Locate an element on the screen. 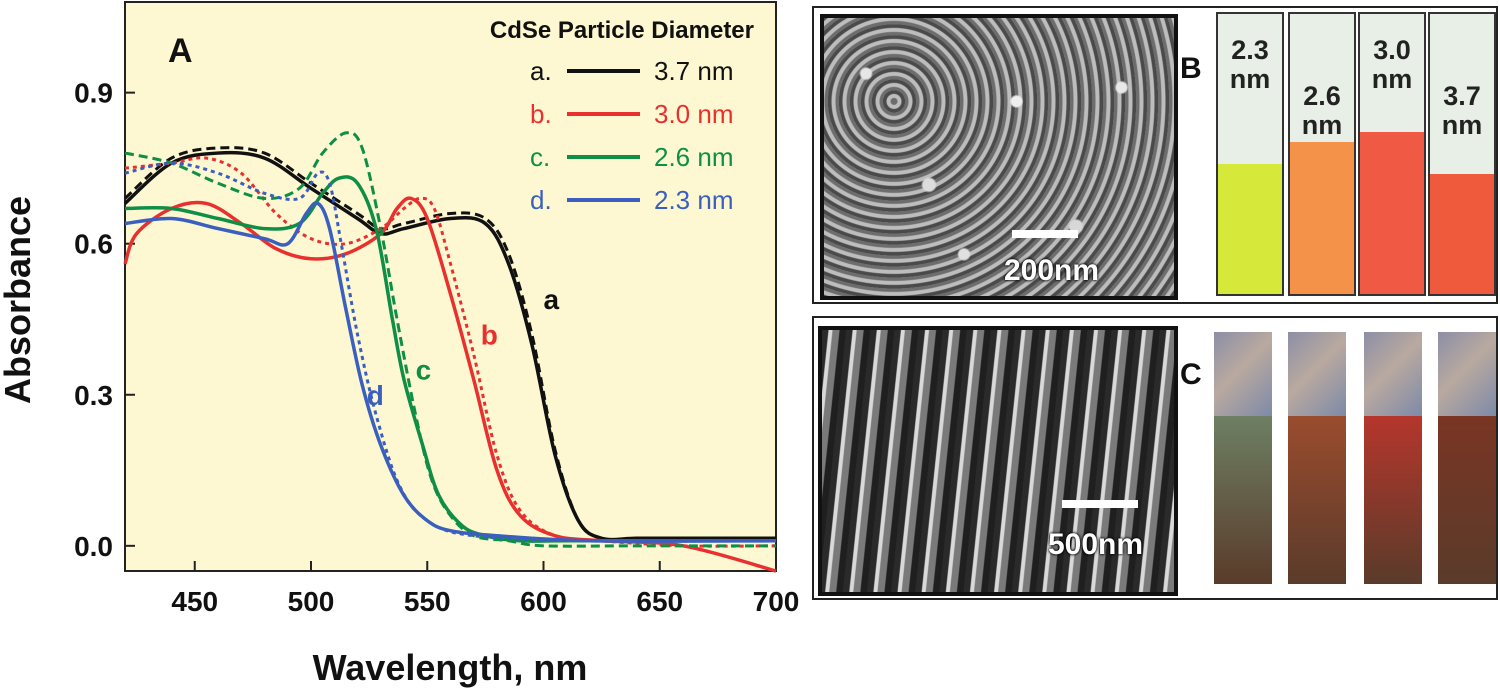  curve-label-c: c is located at coordinates (424, 370).